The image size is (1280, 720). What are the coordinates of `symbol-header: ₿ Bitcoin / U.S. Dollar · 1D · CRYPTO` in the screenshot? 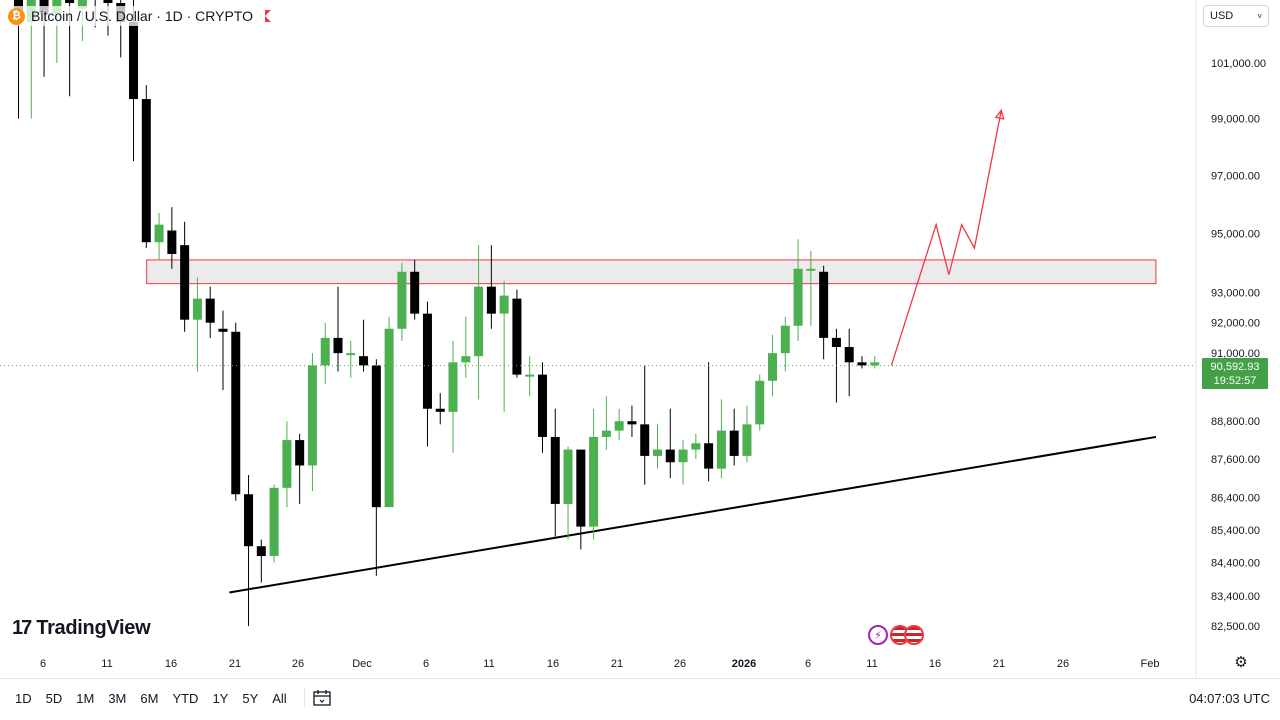 It's located at (141, 16).